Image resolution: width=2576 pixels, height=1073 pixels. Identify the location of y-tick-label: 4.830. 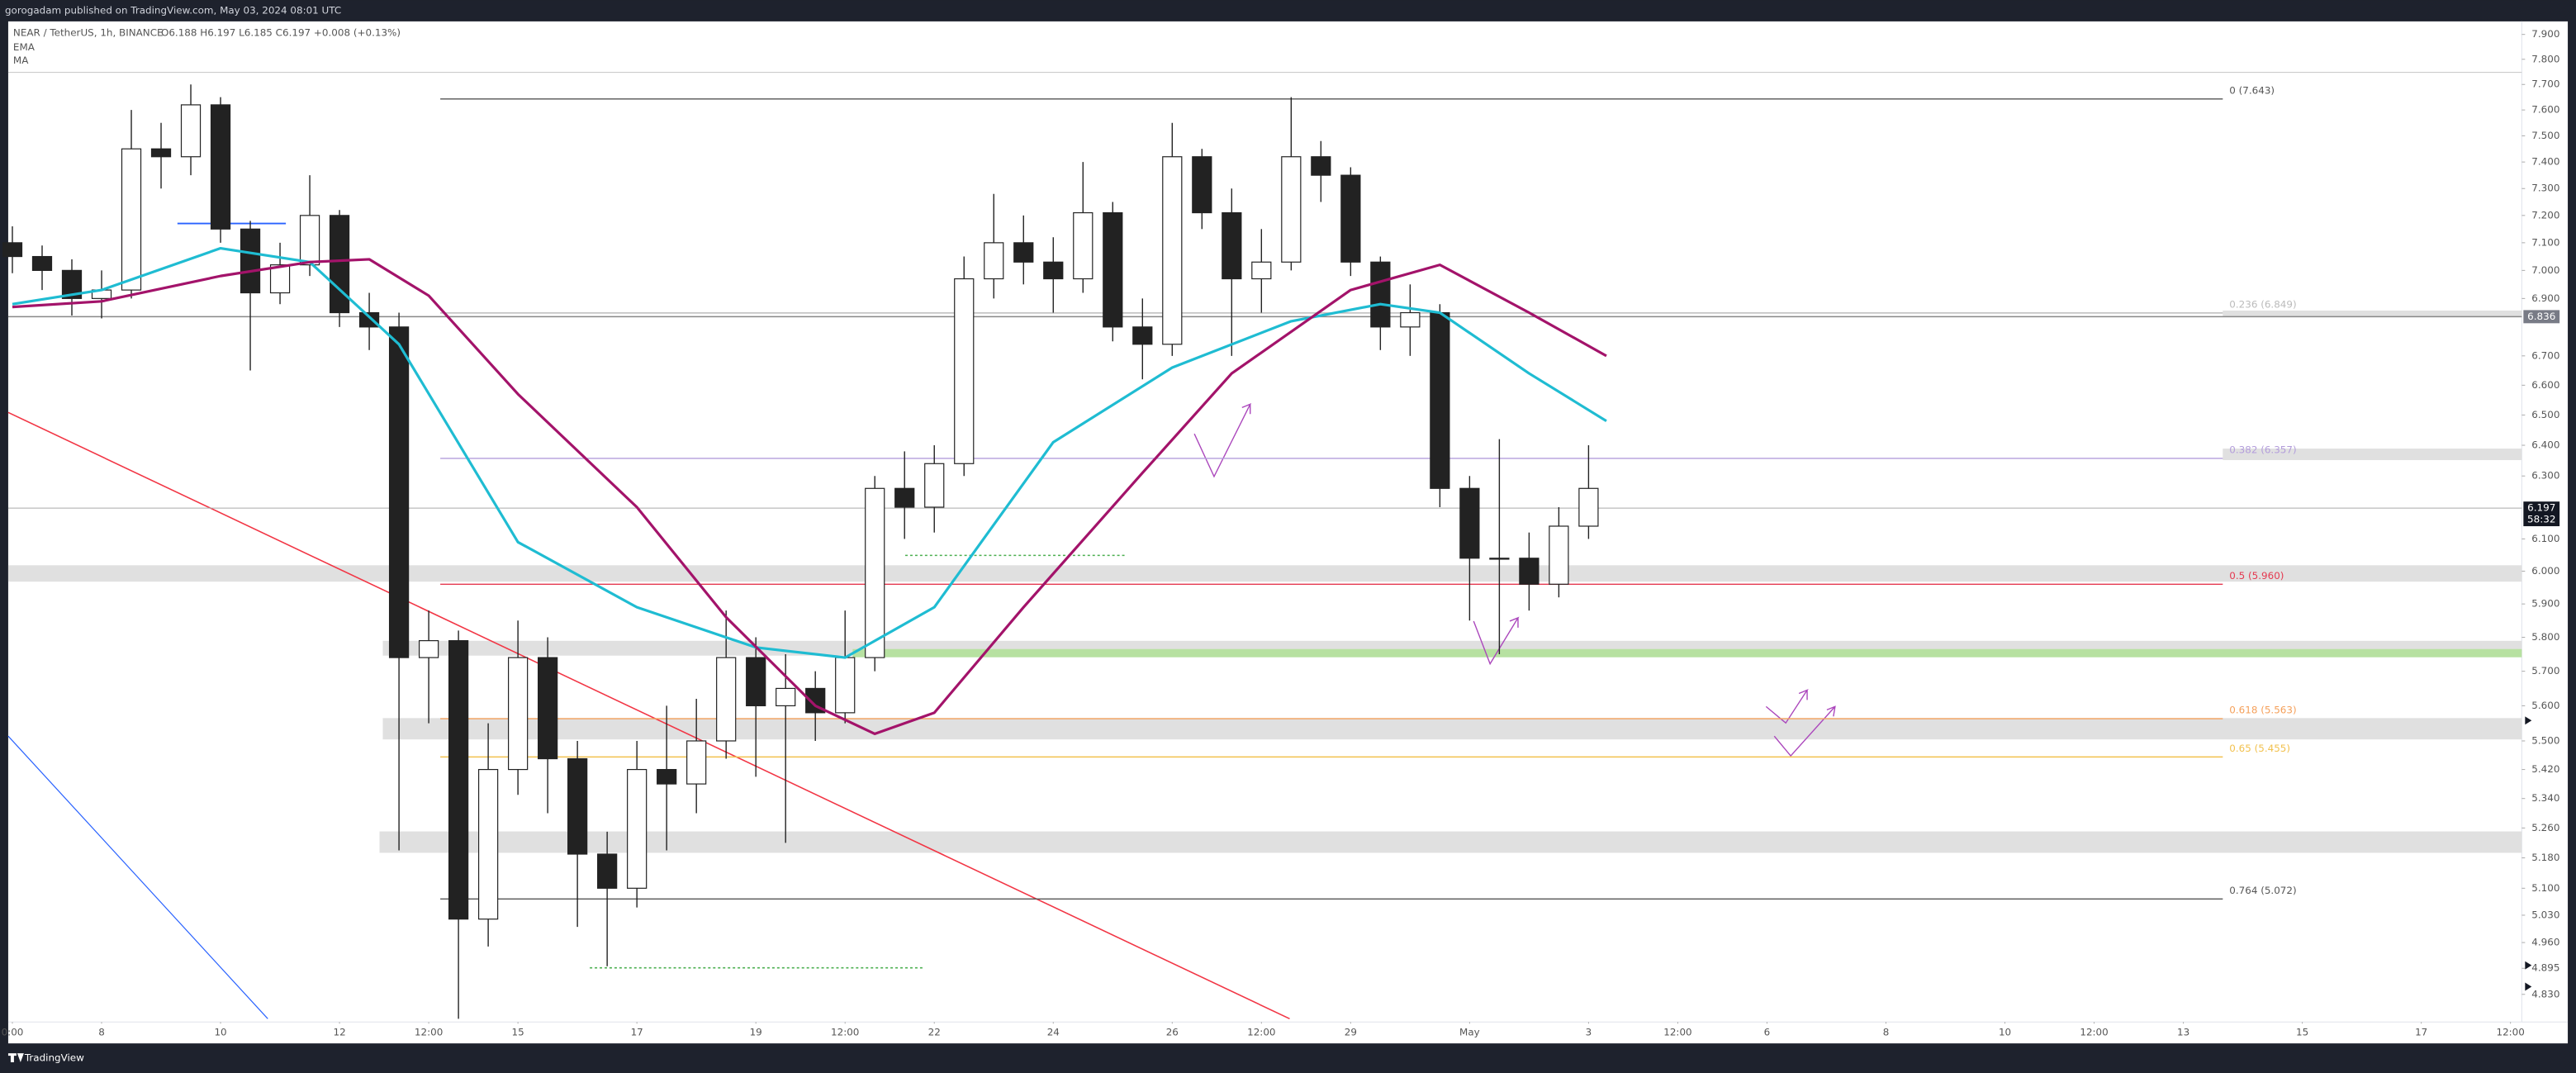
(2545, 994).